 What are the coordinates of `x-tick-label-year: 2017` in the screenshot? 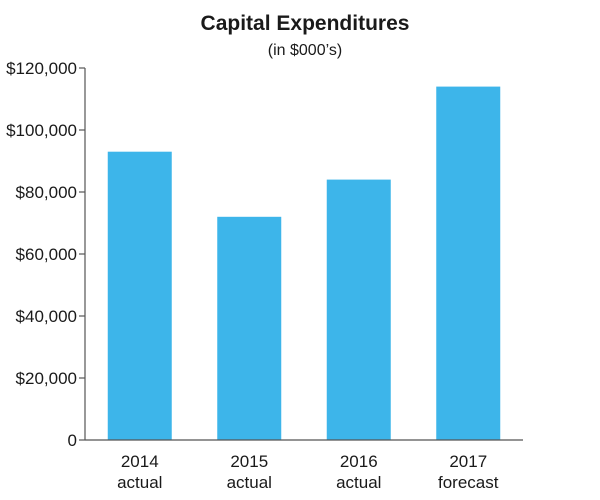 It's located at (468, 461).